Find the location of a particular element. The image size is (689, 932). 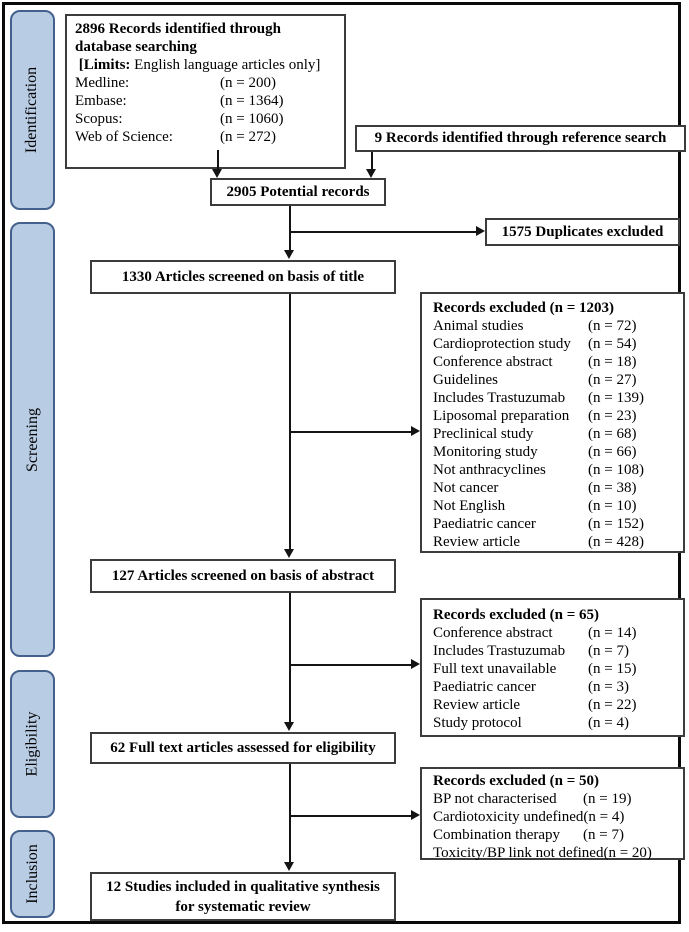

excluded-row: Conference abstract (n = 14) is located at coordinates (535, 633).